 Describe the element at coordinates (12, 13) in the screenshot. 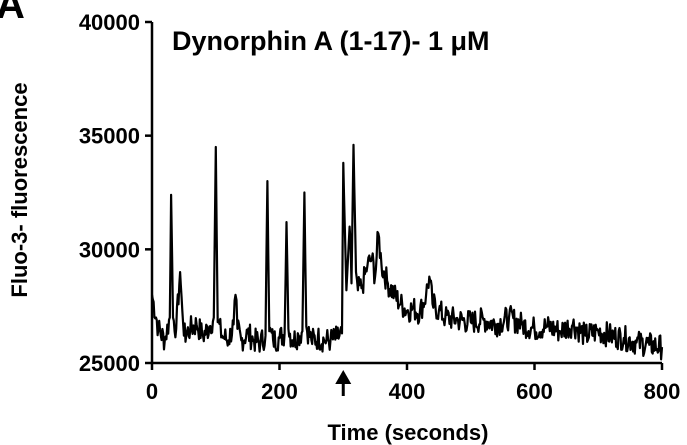

I see `panel-letter: A` at that location.